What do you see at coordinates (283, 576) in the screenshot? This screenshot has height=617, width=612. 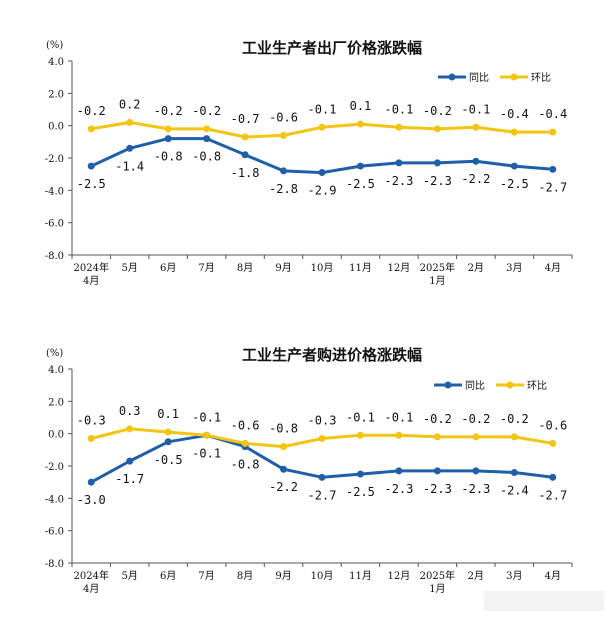 I see `x-tick-label: 9月` at bounding box center [283, 576].